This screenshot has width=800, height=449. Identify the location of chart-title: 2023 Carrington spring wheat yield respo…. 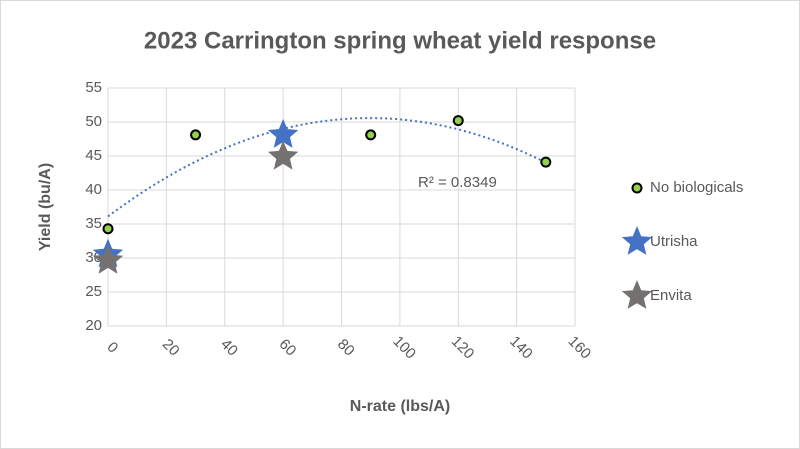
(400, 40).